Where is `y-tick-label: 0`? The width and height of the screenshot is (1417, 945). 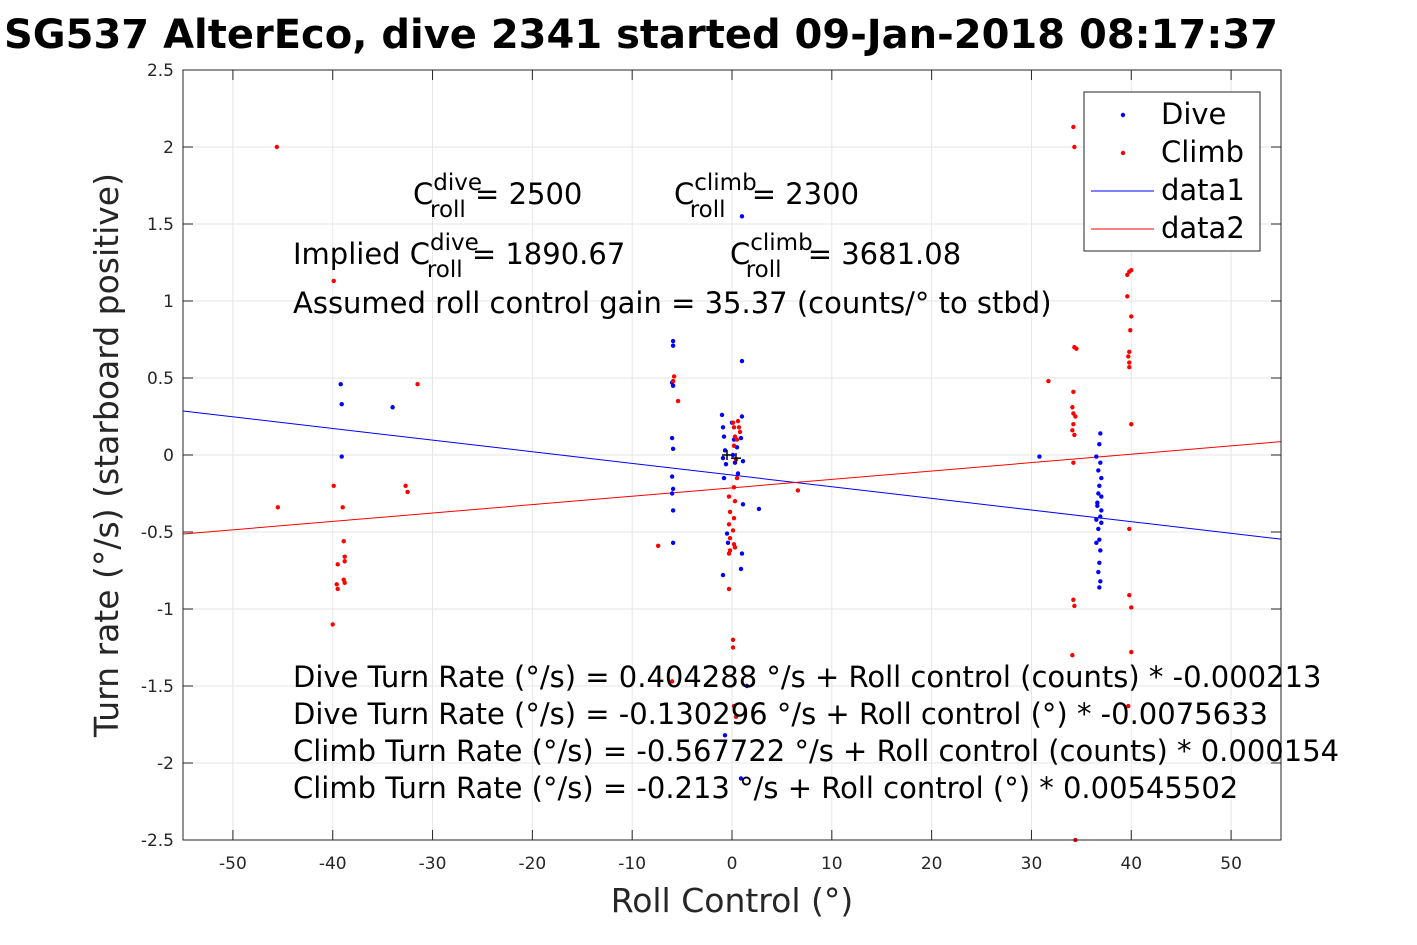 y-tick-label: 0 is located at coordinates (168, 456).